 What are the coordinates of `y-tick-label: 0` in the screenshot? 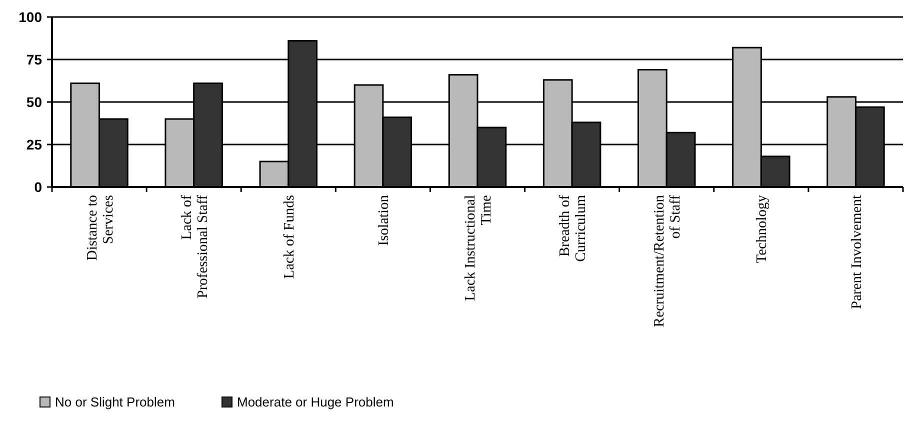 It's located at (38, 186).